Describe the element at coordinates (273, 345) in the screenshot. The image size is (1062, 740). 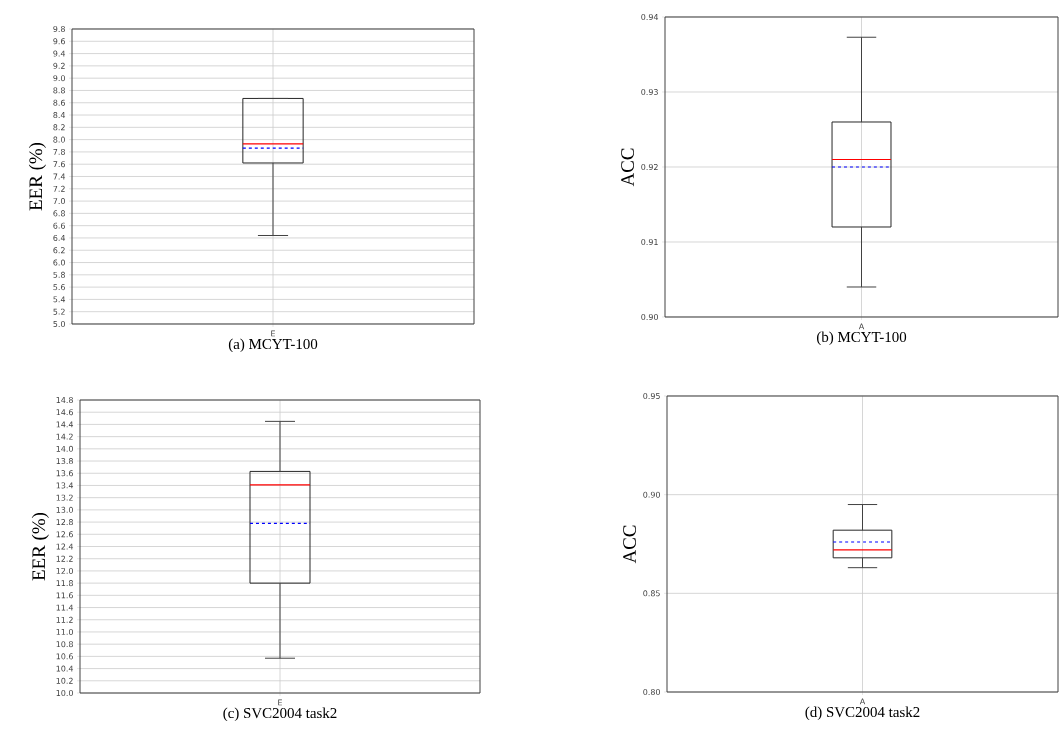
I see `text: (a) MCYT-100` at that location.